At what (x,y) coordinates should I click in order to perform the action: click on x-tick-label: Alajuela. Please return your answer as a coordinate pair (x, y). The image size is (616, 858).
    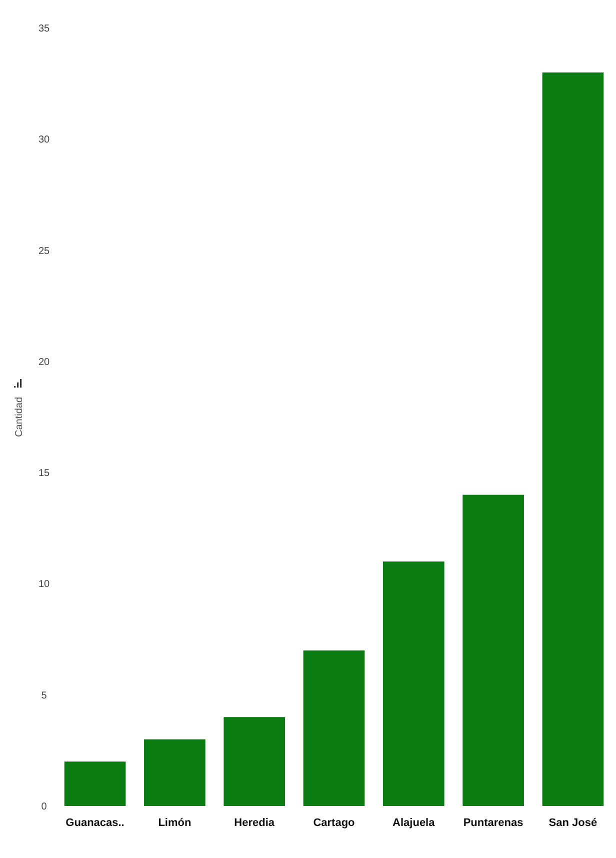
    Looking at the image, I should click on (414, 823).